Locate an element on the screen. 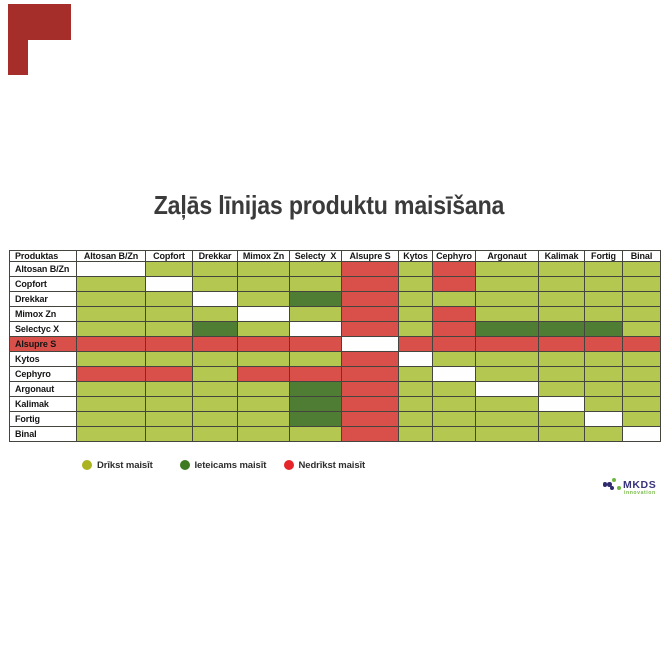 The width and height of the screenshot is (670, 670). matrix-cell-binal-cephyro is located at coordinates (454, 434).